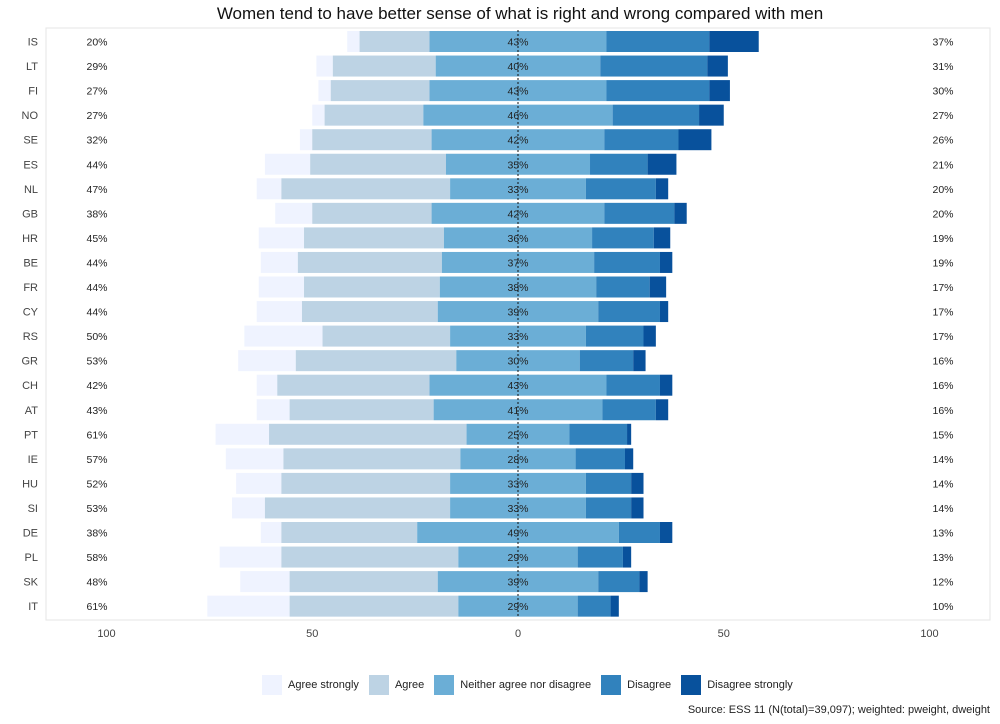 The height and width of the screenshot is (724, 1000). I want to click on disagree-total-label-SK: 12%, so click(942, 583).